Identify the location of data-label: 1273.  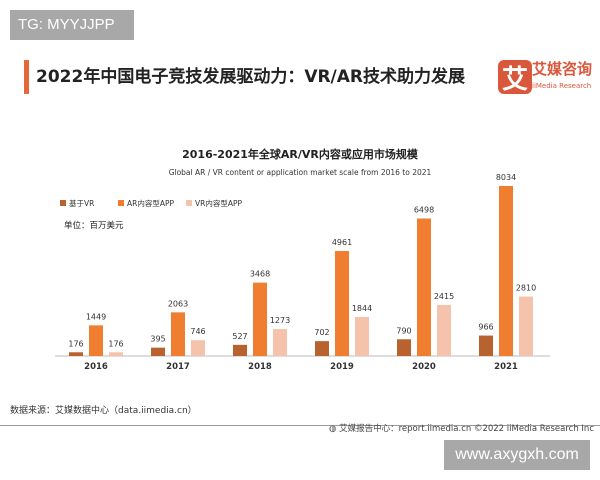
(280, 320).